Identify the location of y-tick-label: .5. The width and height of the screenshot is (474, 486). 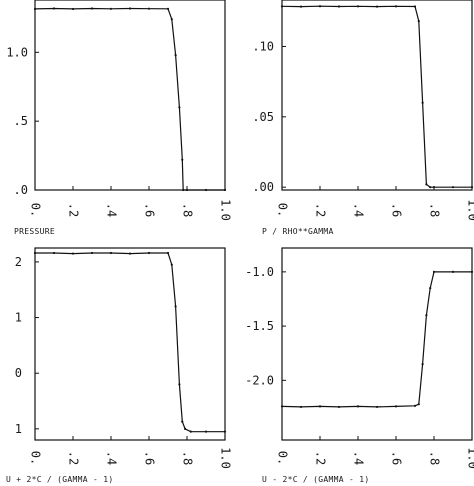
(21, 121).